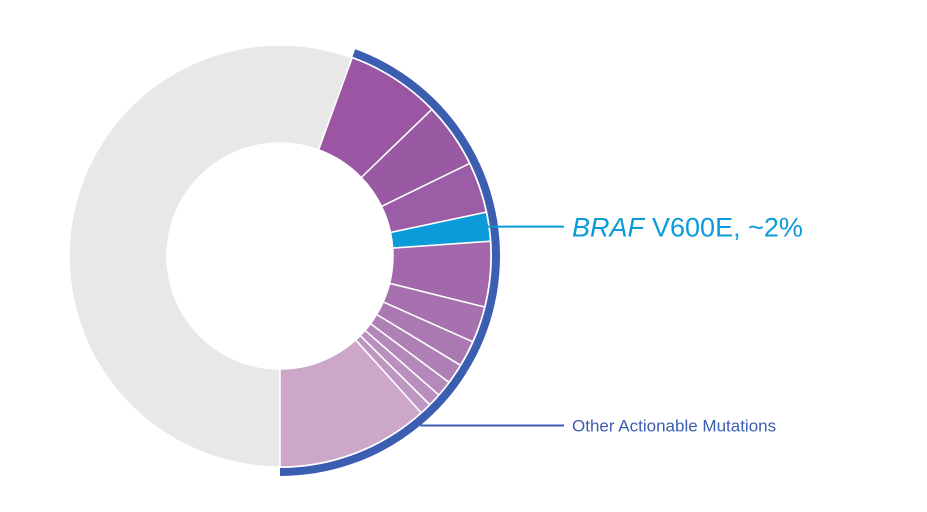 This screenshot has width=927, height=512. Describe the element at coordinates (609, 228) in the screenshot. I see `braf-gene-name: BRAF` at that location.